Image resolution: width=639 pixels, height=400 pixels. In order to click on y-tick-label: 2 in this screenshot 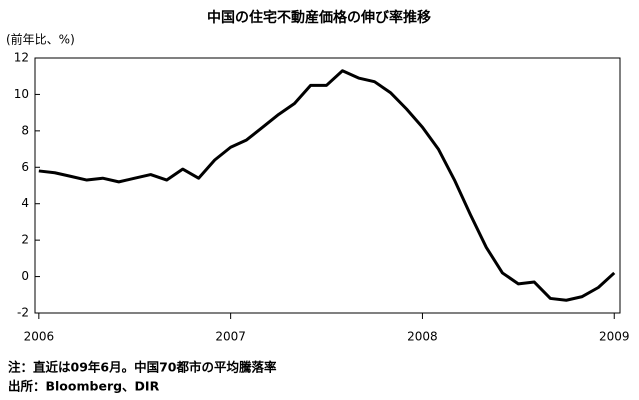, I will do `click(25, 240)`.